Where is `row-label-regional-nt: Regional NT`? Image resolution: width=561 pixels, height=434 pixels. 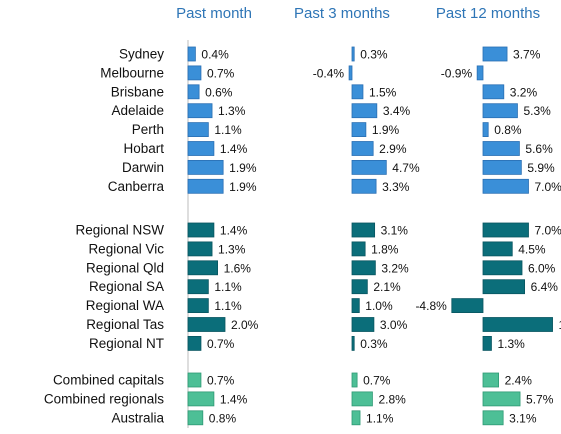 row-label-regional-nt: Regional NT is located at coordinates (126, 343).